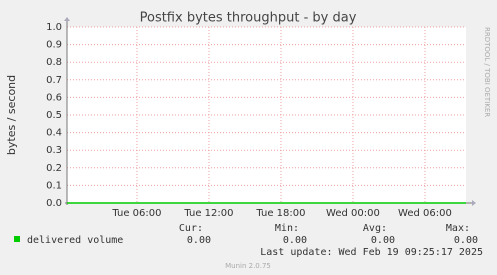 This screenshot has width=497, height=275. I want to click on y-tick-label: 0.4, so click(54, 133).